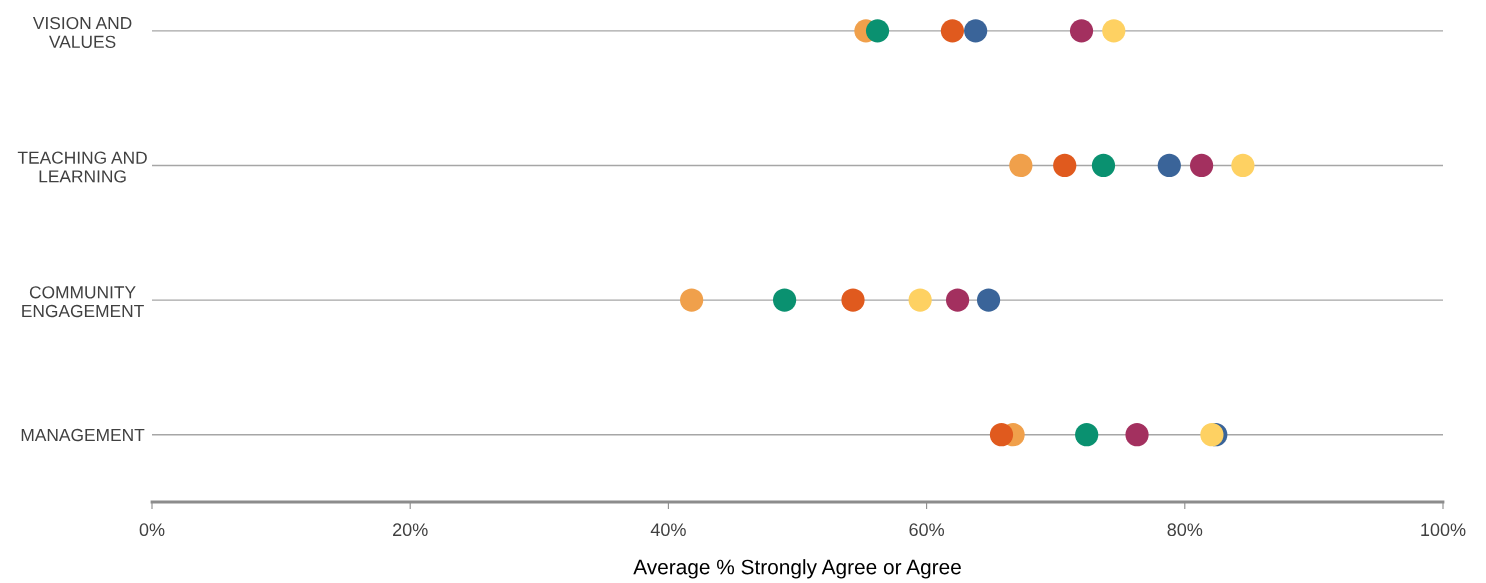 Image resolution: width=1486 pixels, height=583 pixels. Describe the element at coordinates (82, 32) in the screenshot. I see `y-tick-label: VISION AND VALUES` at that location.